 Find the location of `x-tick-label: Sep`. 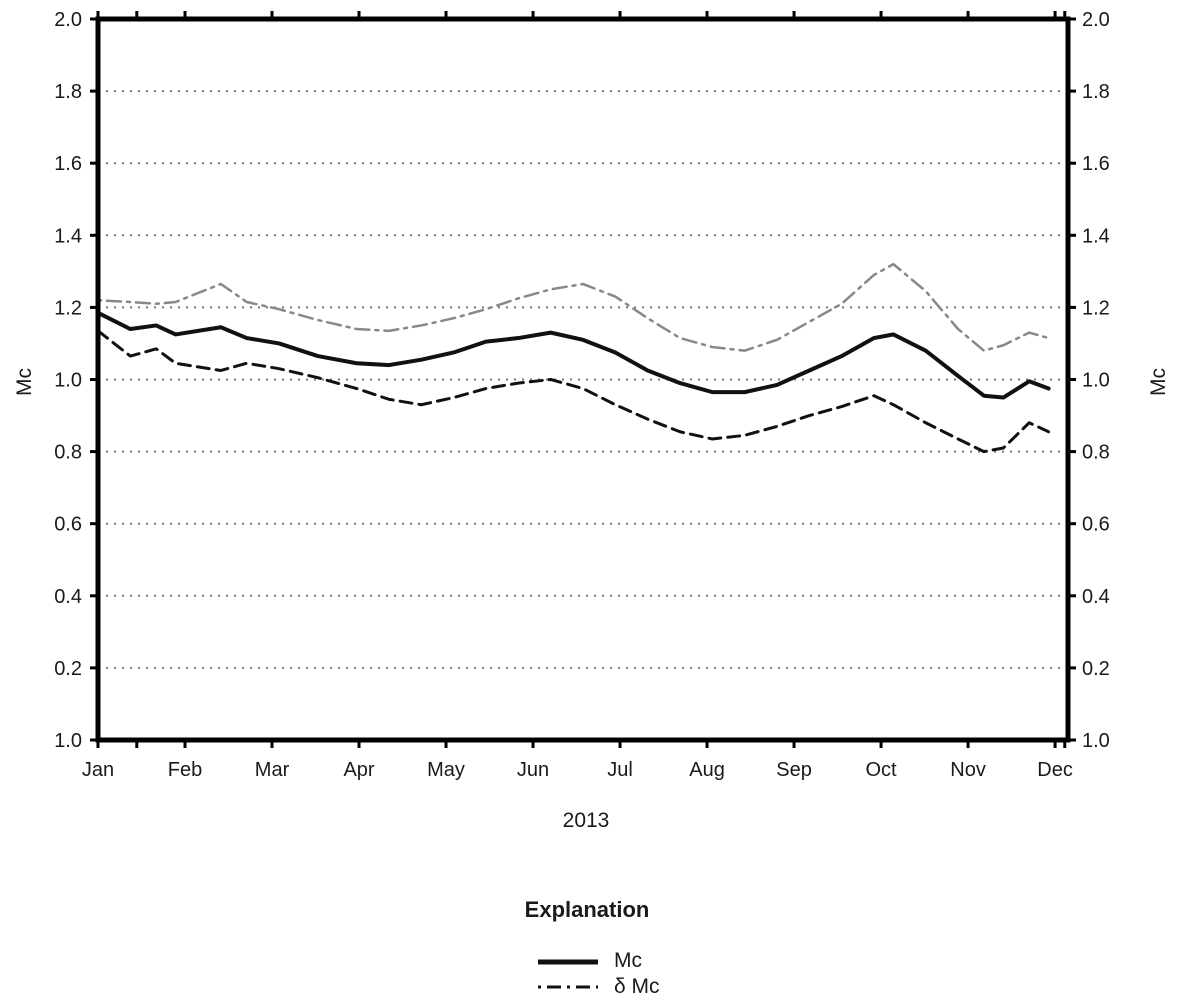

x-tick-label: Sep is located at coordinates (794, 770).